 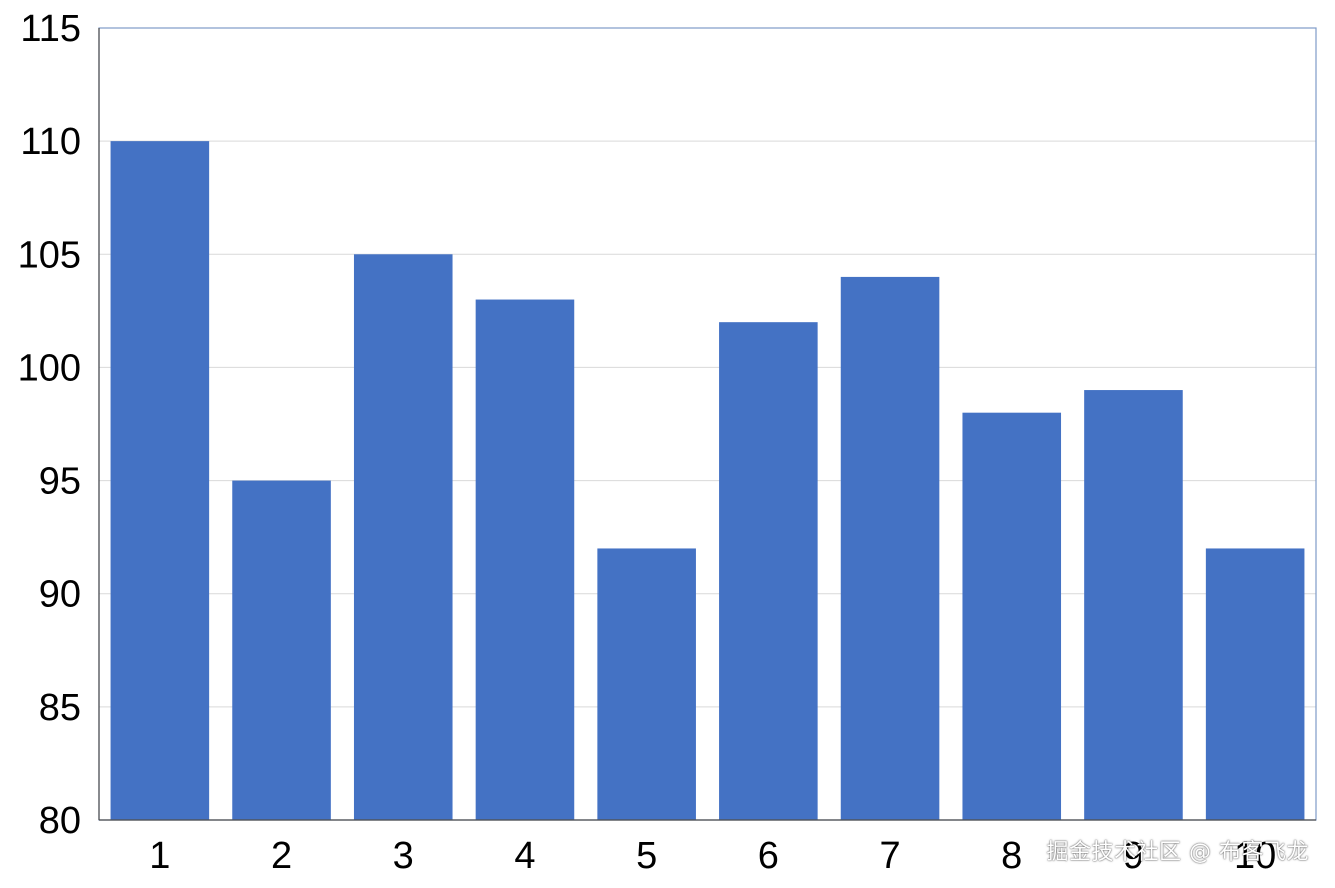 I want to click on y-tick-label: 80, so click(x=60, y=821).